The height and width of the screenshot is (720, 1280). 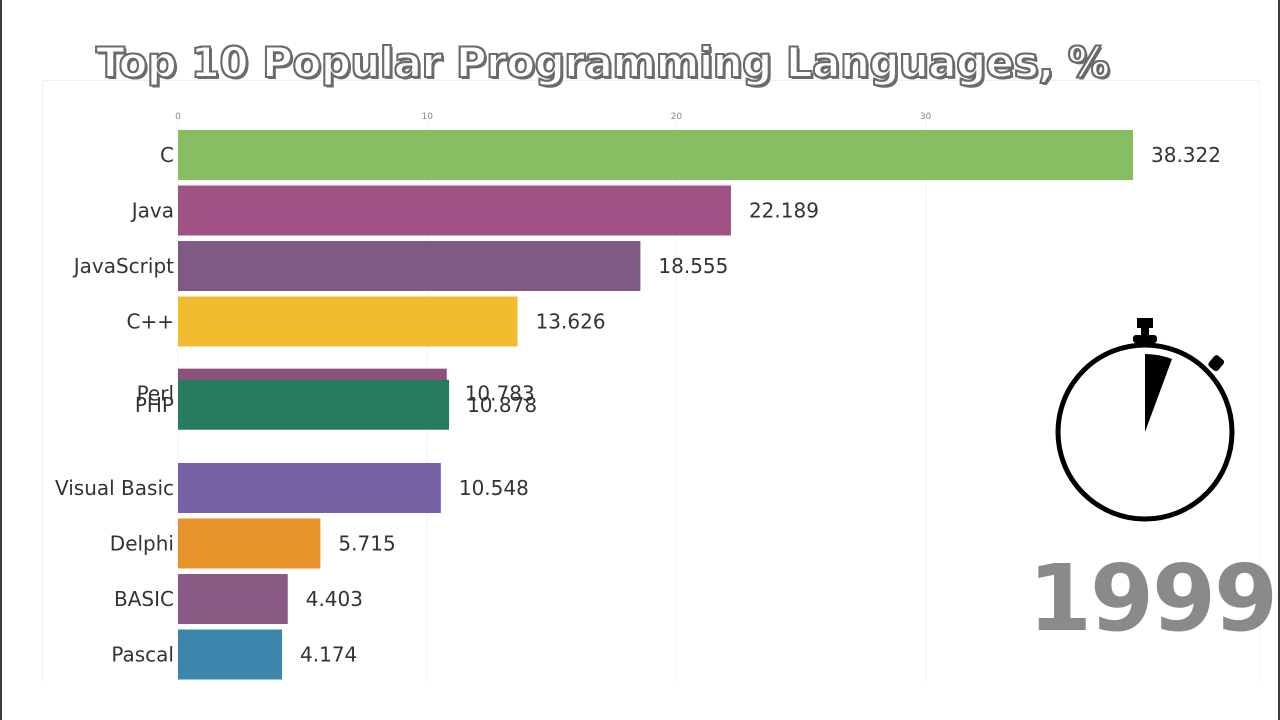 I want to click on chart-title: Top 10 Popular Programming Languages, %, so click(x=603, y=62).